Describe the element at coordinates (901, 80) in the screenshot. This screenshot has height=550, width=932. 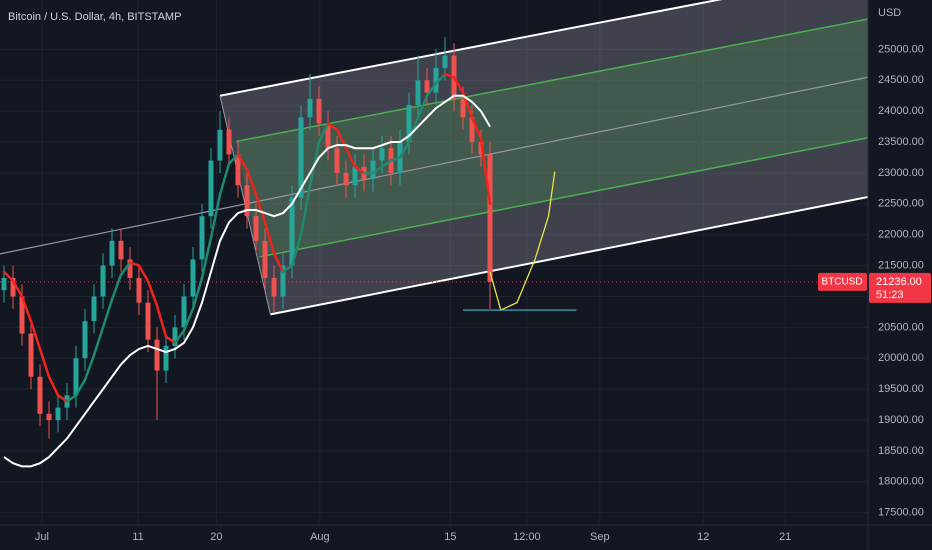
I see `y-tick-label: 24500.00` at that location.